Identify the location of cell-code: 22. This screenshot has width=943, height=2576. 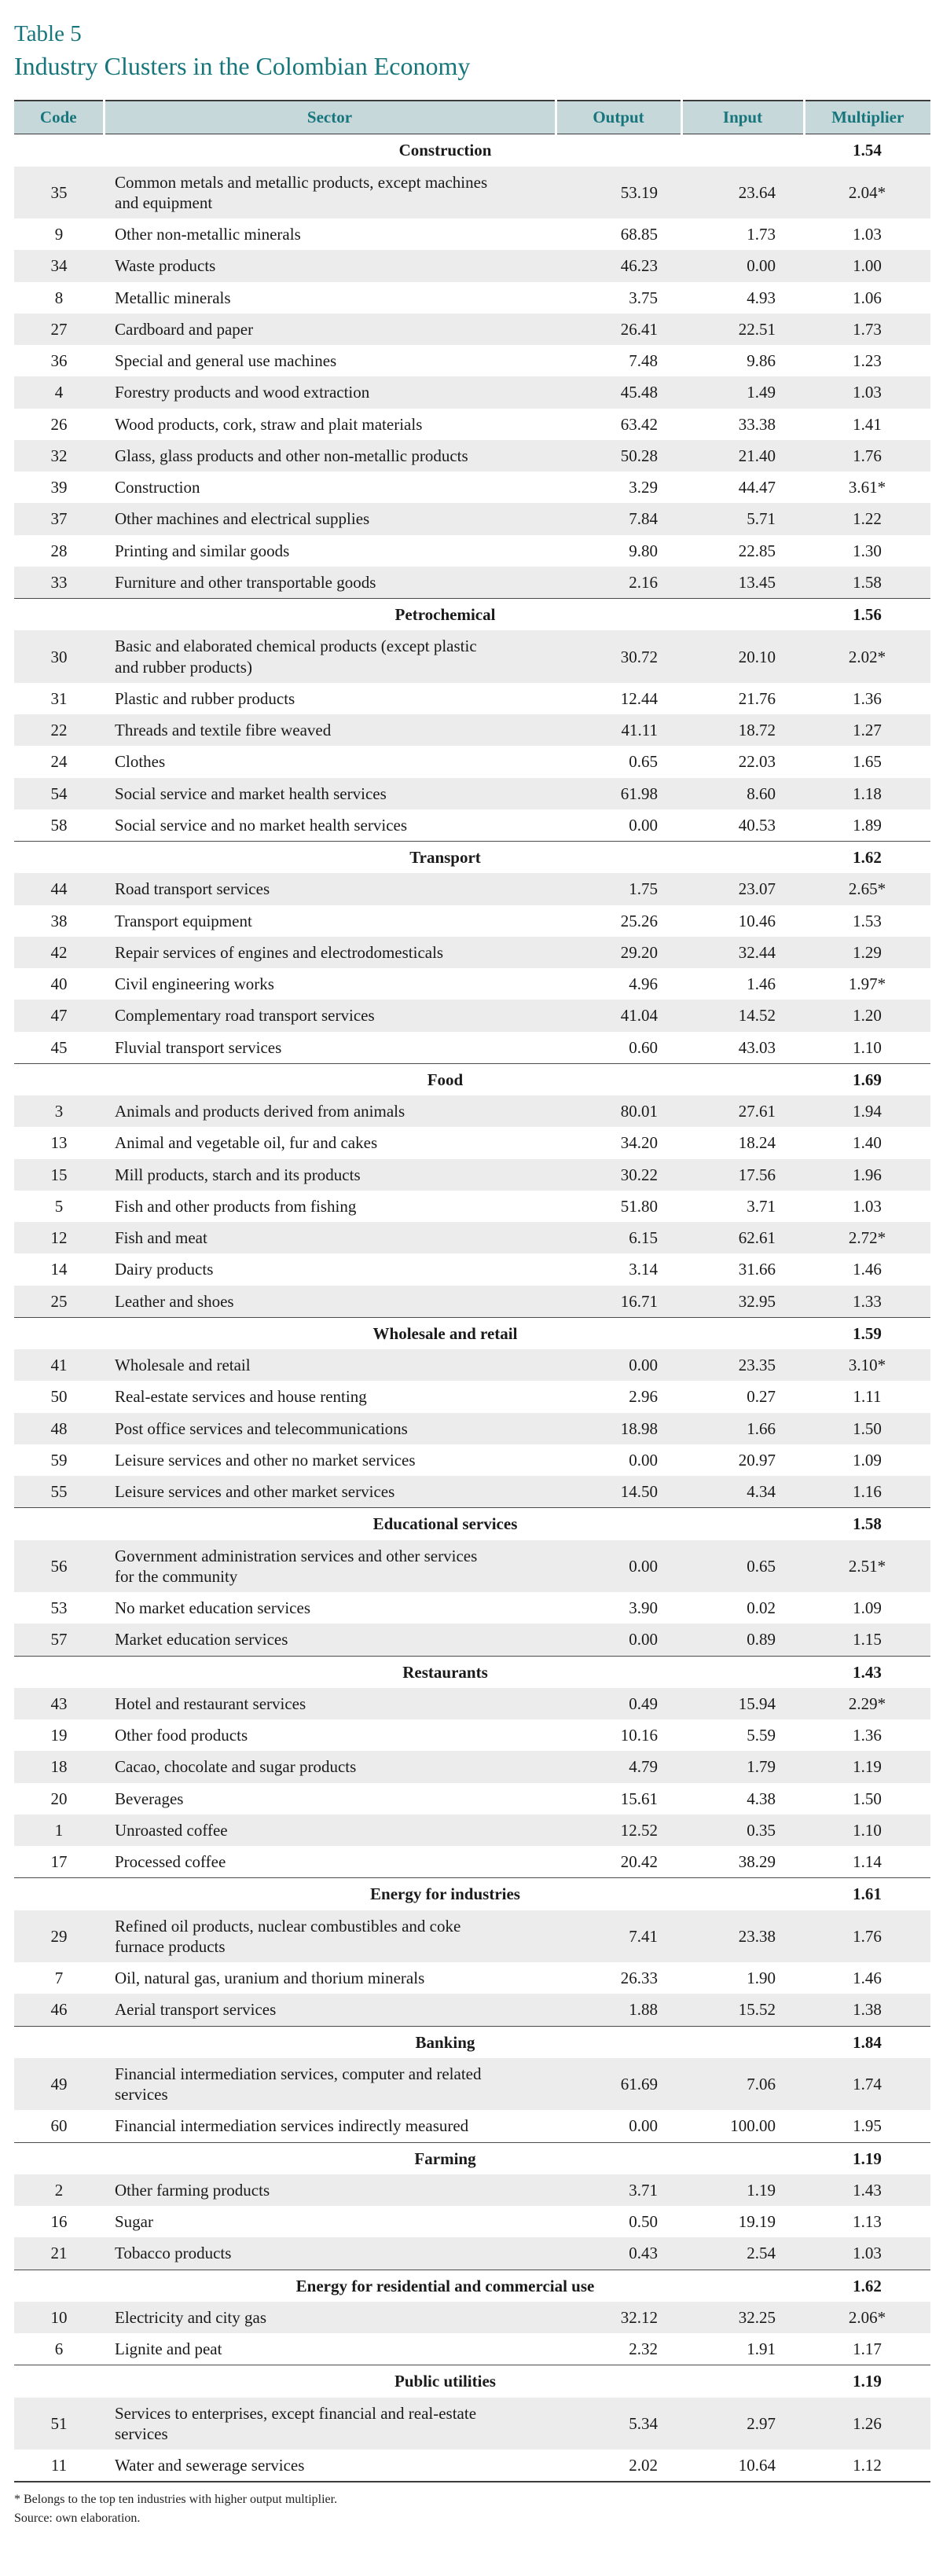
(59, 730).